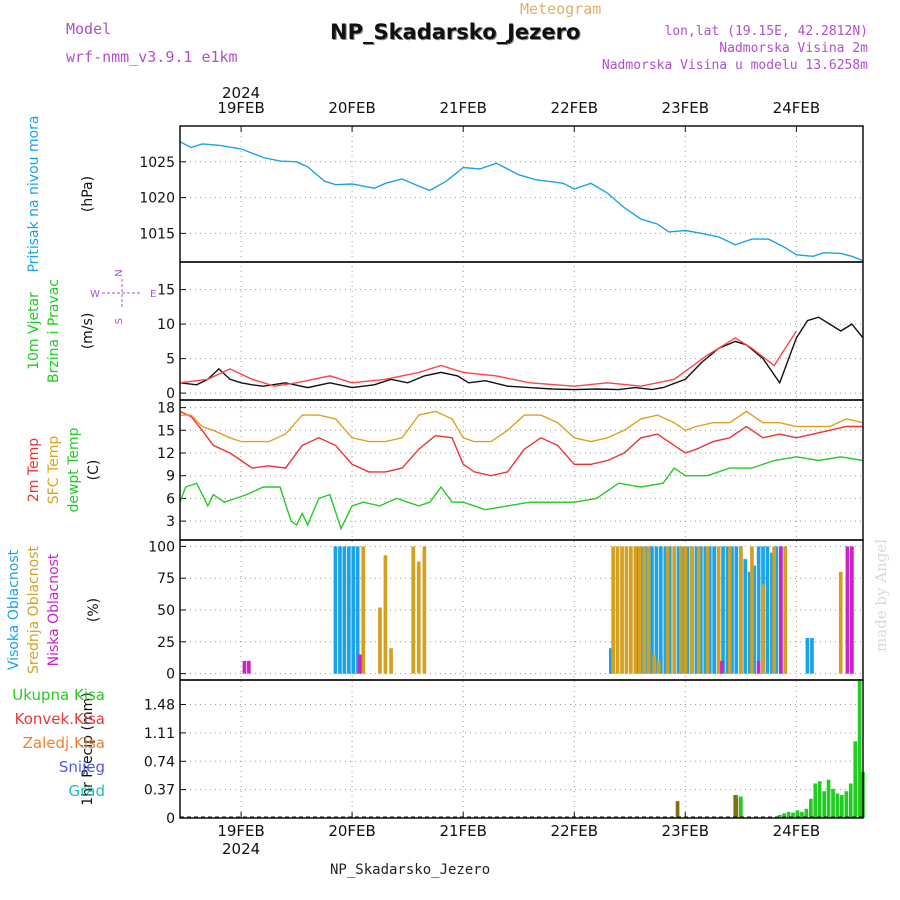 The width and height of the screenshot is (900, 900). I want to click on model-value: wrf-nmm_v3.9.1 e1km, so click(152, 57).